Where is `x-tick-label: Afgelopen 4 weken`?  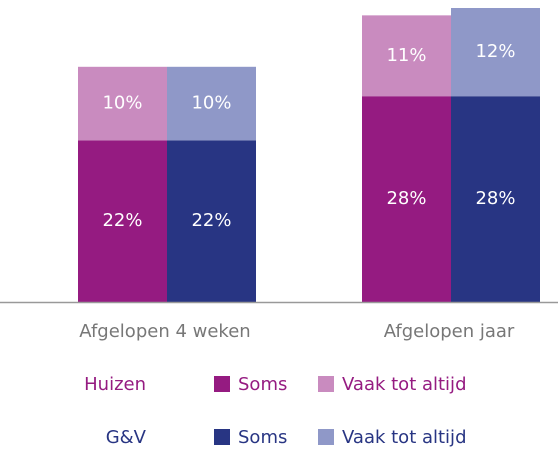 x-tick-label: Afgelopen 4 weken is located at coordinates (164, 331).